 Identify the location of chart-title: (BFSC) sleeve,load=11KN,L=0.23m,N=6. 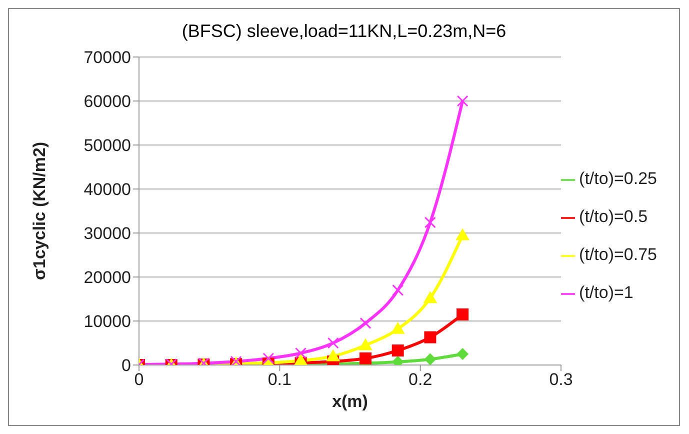
(344, 31).